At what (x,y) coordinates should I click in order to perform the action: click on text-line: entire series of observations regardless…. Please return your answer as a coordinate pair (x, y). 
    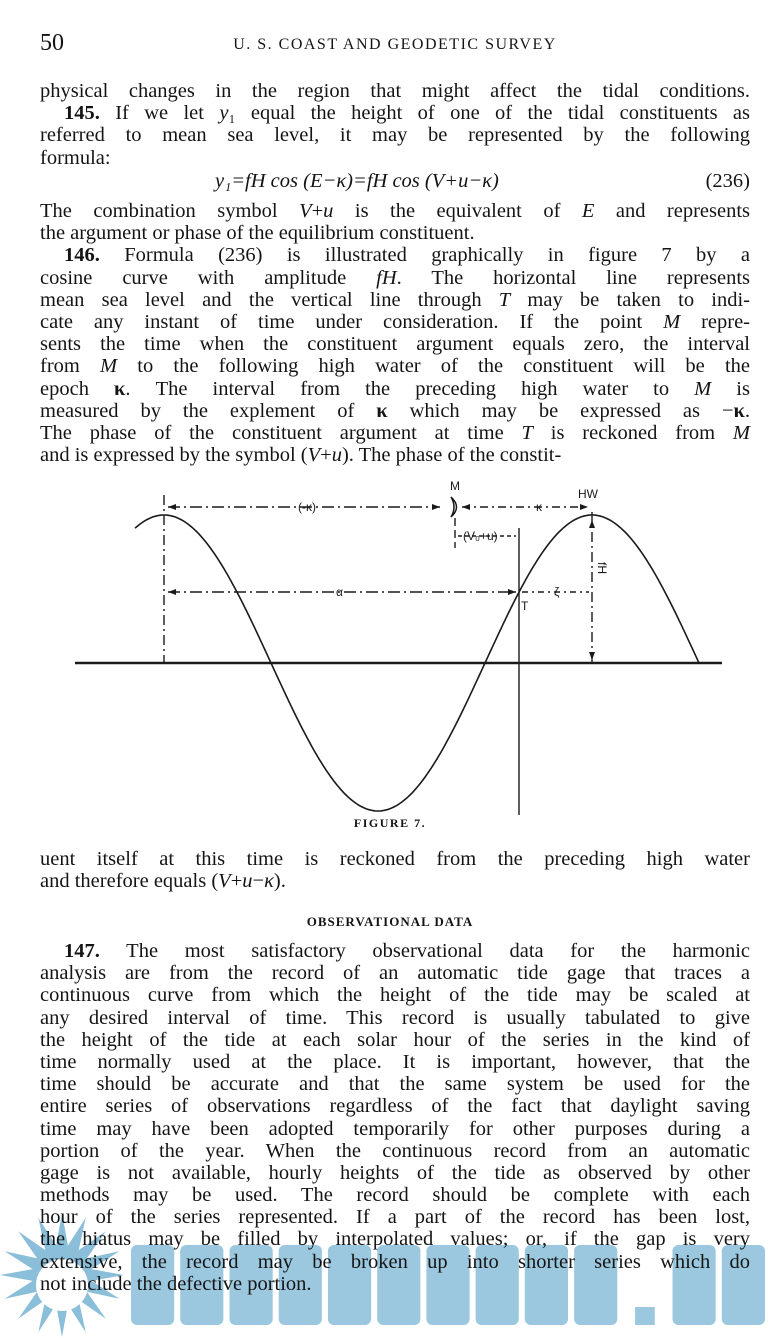
    Looking at the image, I should click on (395, 1106).